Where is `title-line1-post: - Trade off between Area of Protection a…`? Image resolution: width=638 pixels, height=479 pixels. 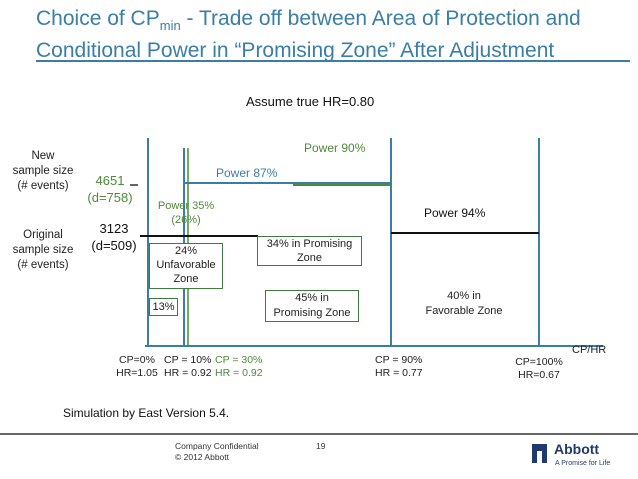 title-line1-post: - Trade off between Area of Protection a… is located at coordinates (380, 18).